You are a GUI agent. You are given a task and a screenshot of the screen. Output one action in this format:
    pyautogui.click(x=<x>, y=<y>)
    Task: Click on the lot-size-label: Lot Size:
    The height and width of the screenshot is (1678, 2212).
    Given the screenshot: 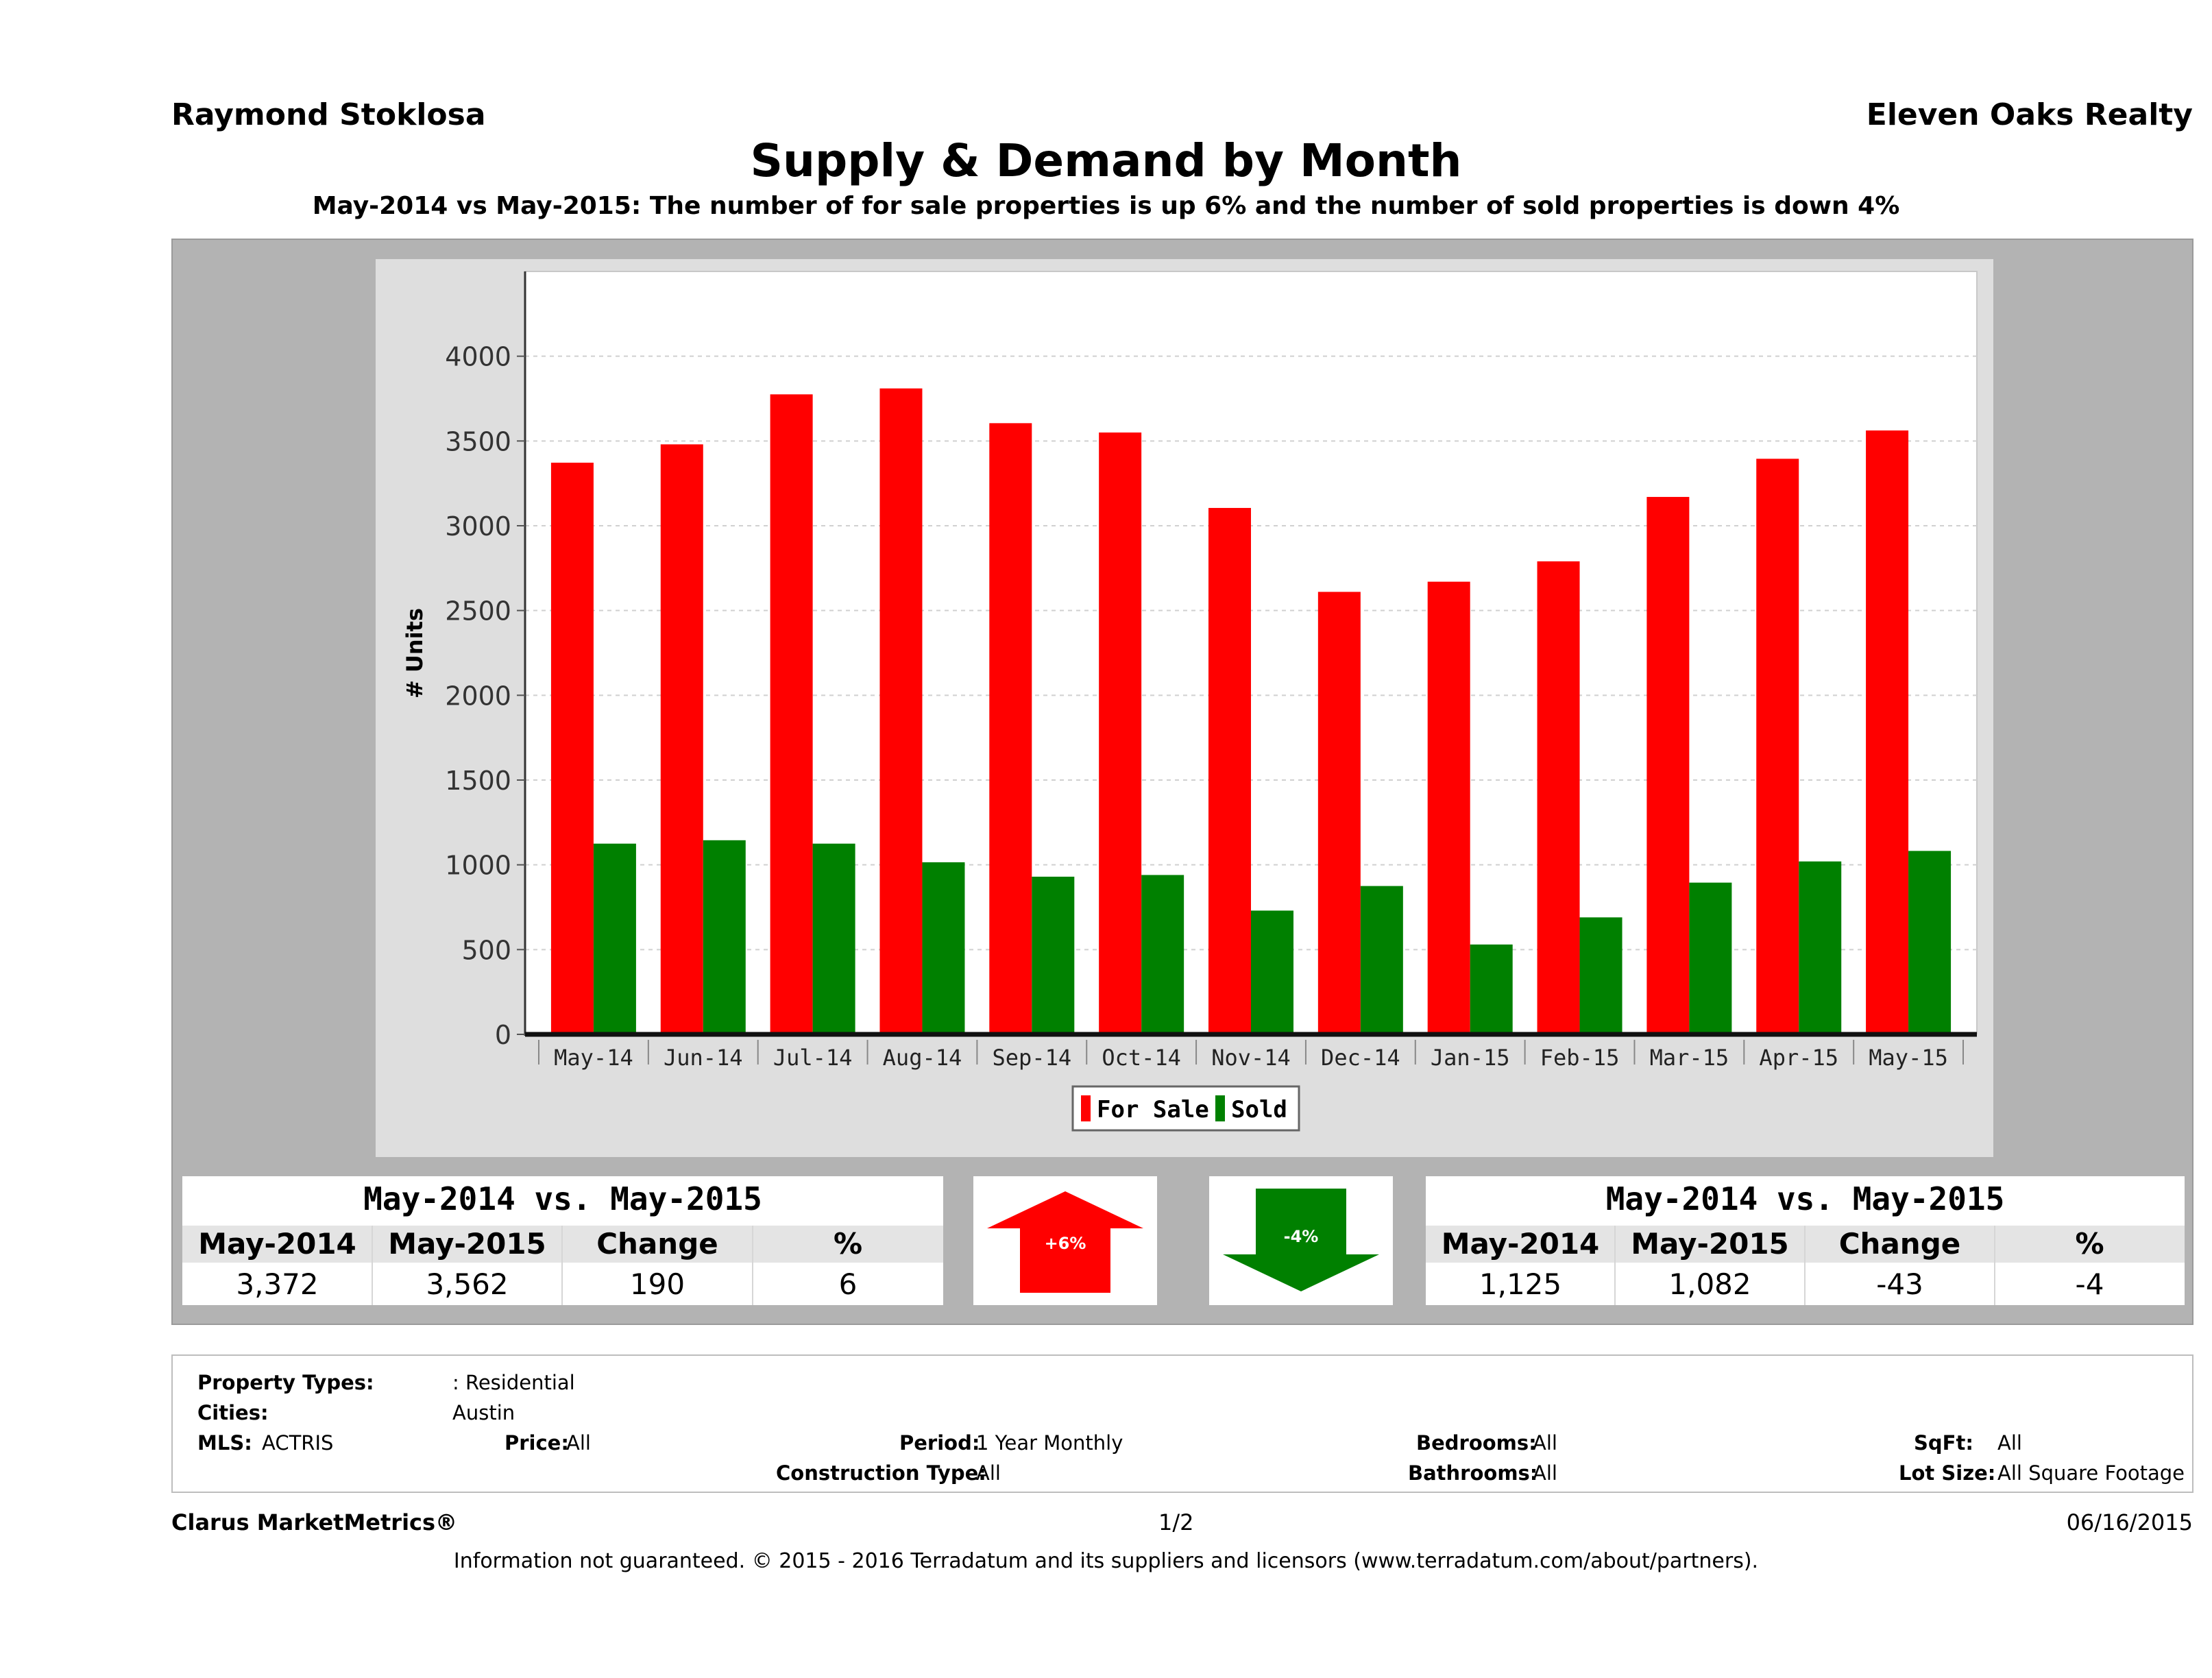 What is the action you would take?
    pyautogui.click(x=1947, y=1473)
    